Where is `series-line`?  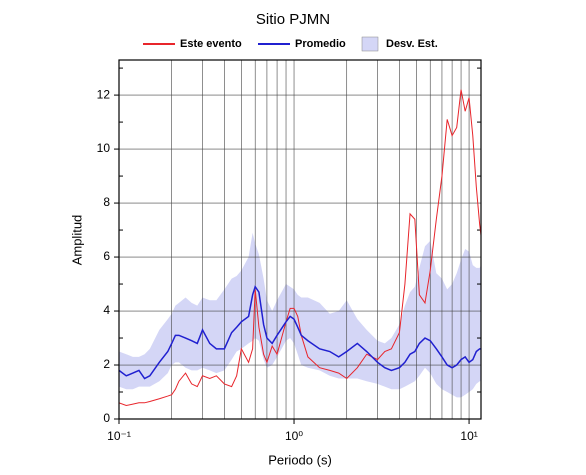
series-line is located at coordinates (300, 332).